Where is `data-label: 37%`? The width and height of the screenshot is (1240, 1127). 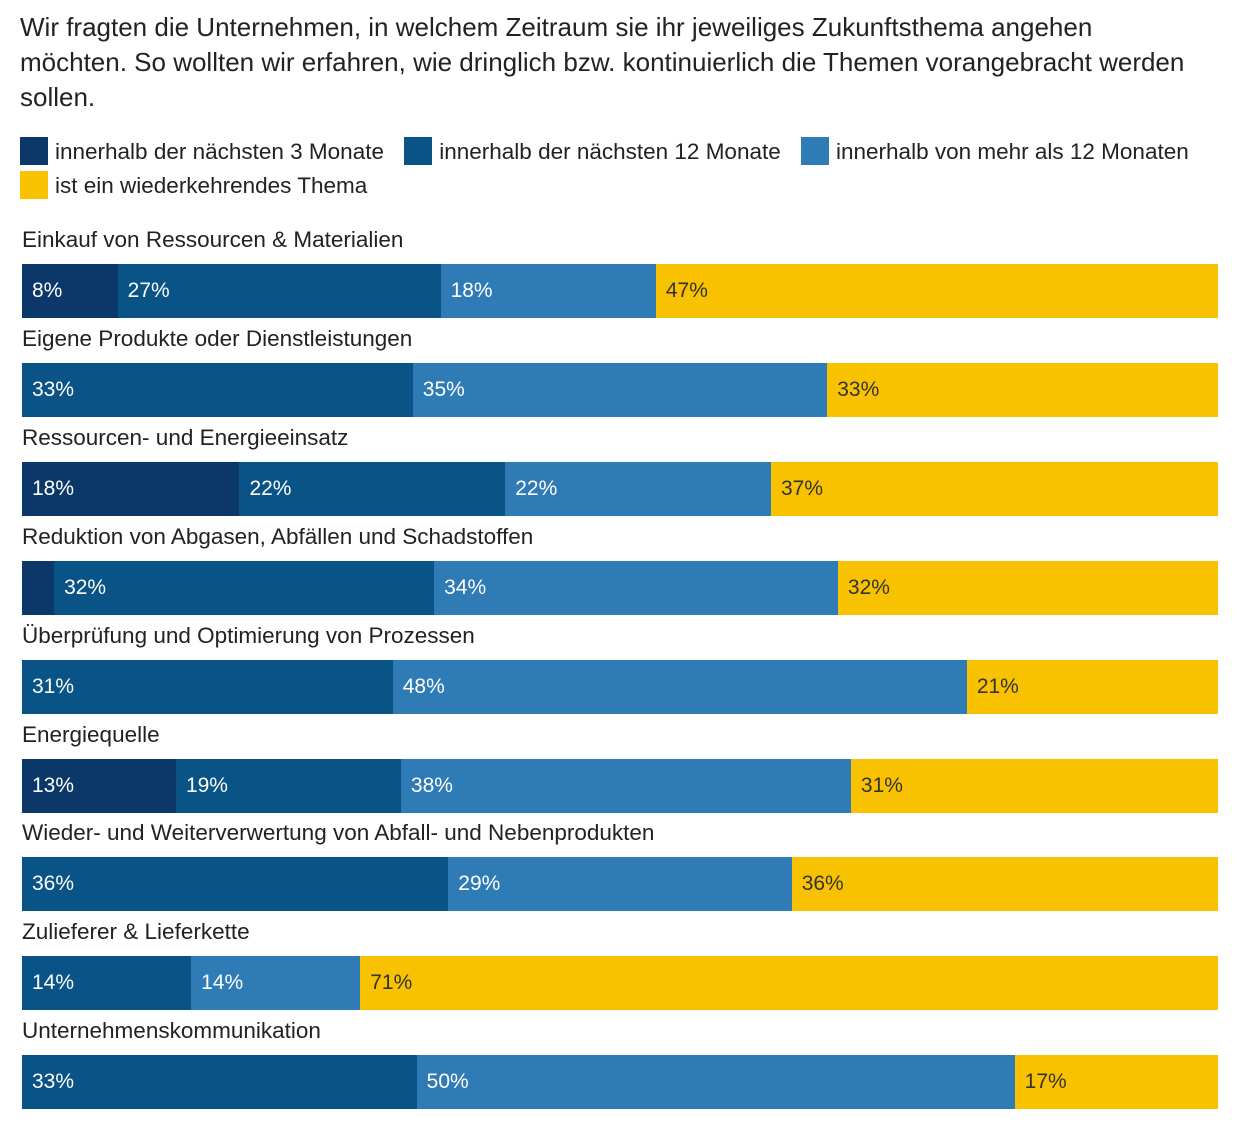
data-label: 37% is located at coordinates (802, 488).